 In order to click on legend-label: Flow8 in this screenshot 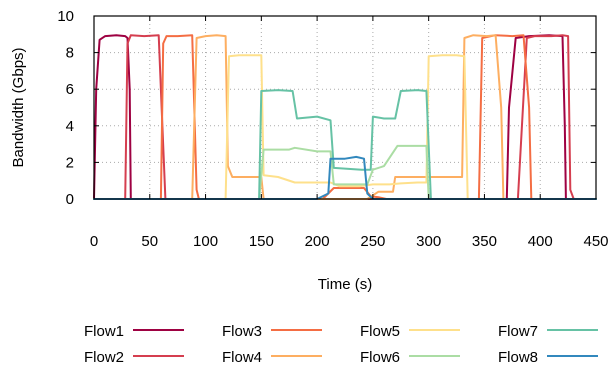, I will do `click(518, 357)`.